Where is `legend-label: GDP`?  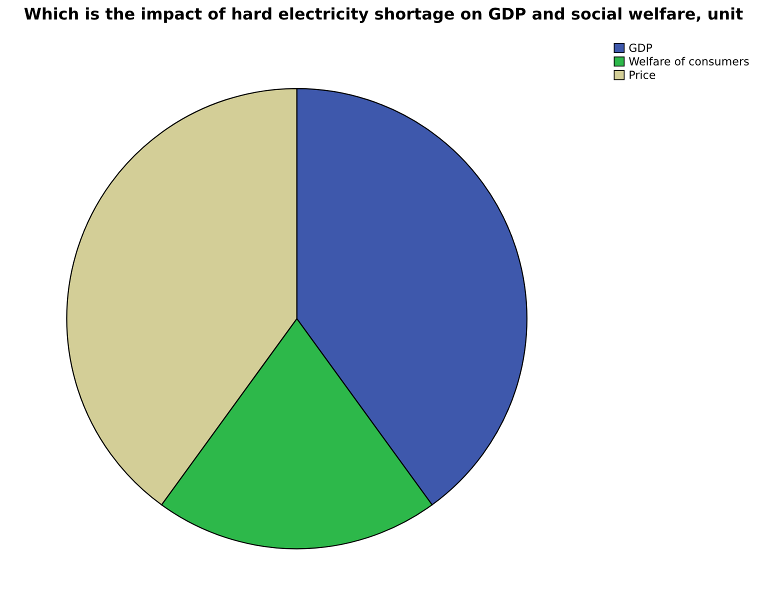
legend-label: GDP is located at coordinates (640, 48).